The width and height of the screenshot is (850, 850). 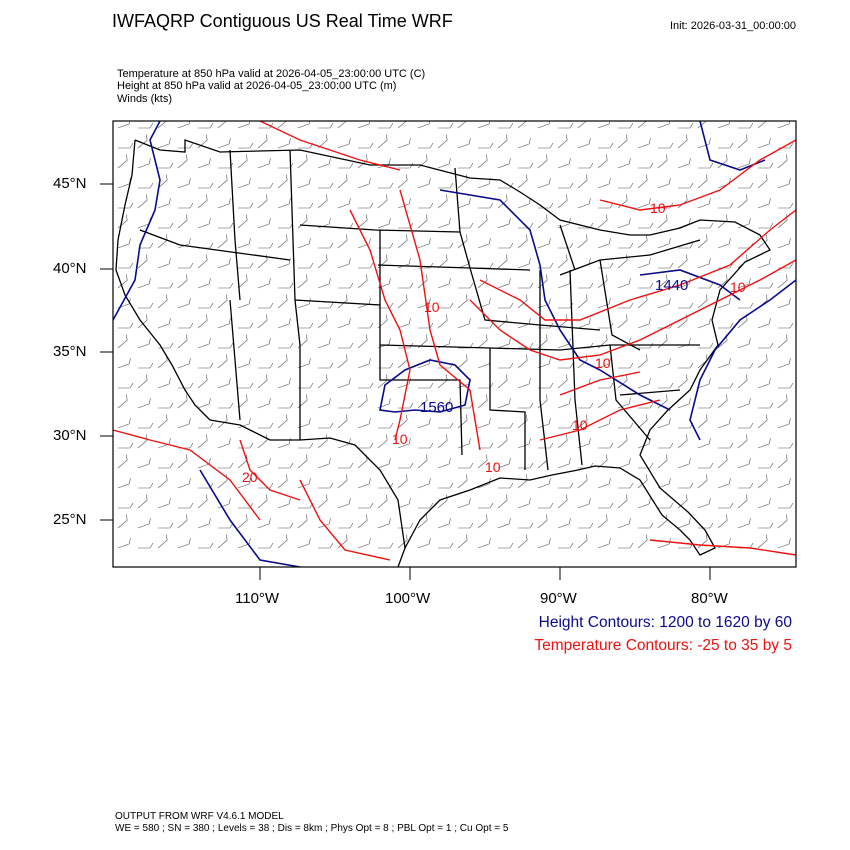 I want to click on lon-label: 100°W, so click(x=408, y=598).